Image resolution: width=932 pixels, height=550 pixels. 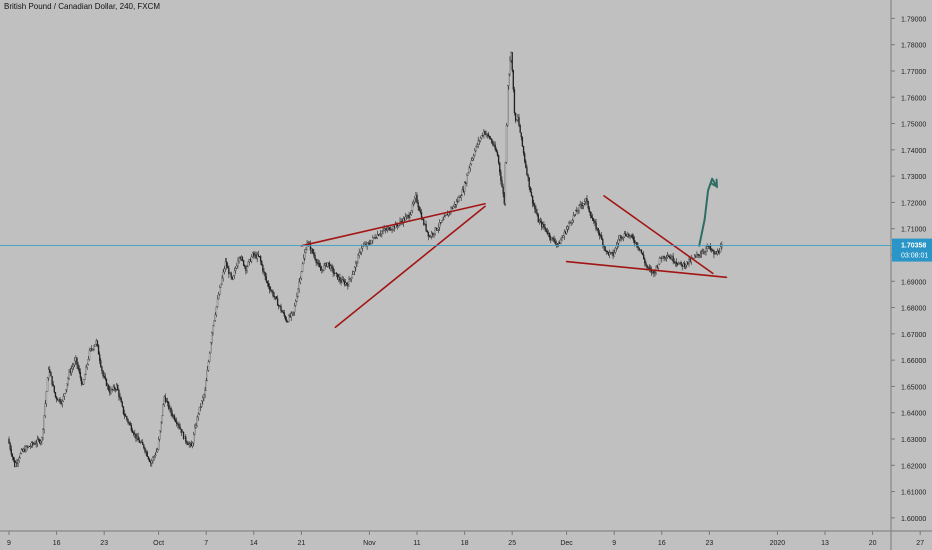 What do you see at coordinates (913, 125) in the screenshot?
I see `y-tick-label: 1.75000` at bounding box center [913, 125].